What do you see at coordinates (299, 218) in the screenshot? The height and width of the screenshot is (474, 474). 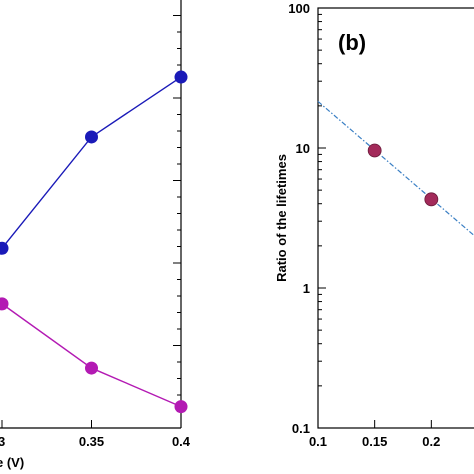 I see `panel-b-y-tick-labels: 0.1 1 10 100` at bounding box center [299, 218].